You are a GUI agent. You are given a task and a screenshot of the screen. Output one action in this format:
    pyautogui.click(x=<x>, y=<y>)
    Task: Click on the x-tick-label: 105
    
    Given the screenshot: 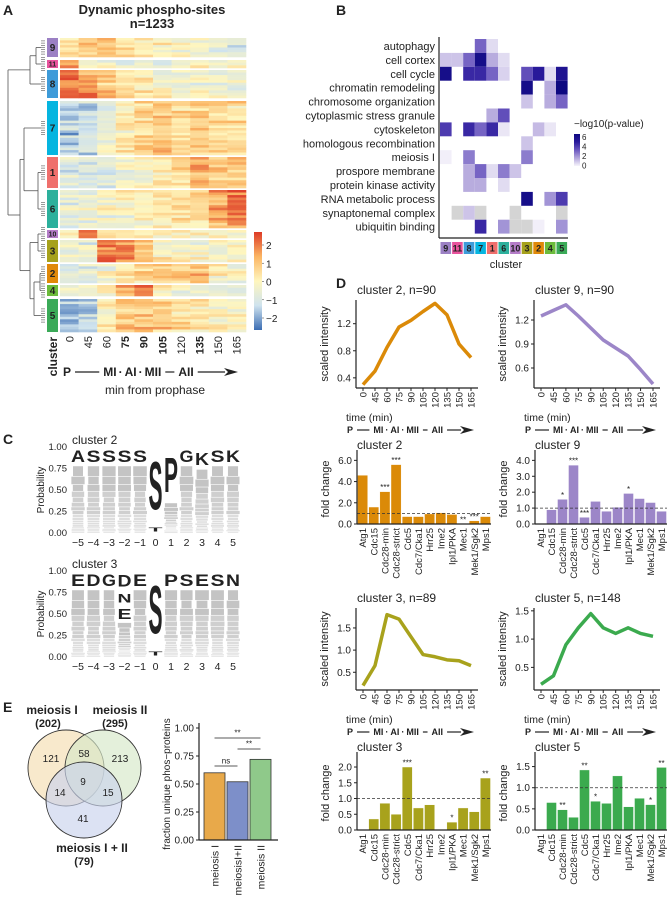 What is the action you would take?
    pyautogui.click(x=424, y=702)
    